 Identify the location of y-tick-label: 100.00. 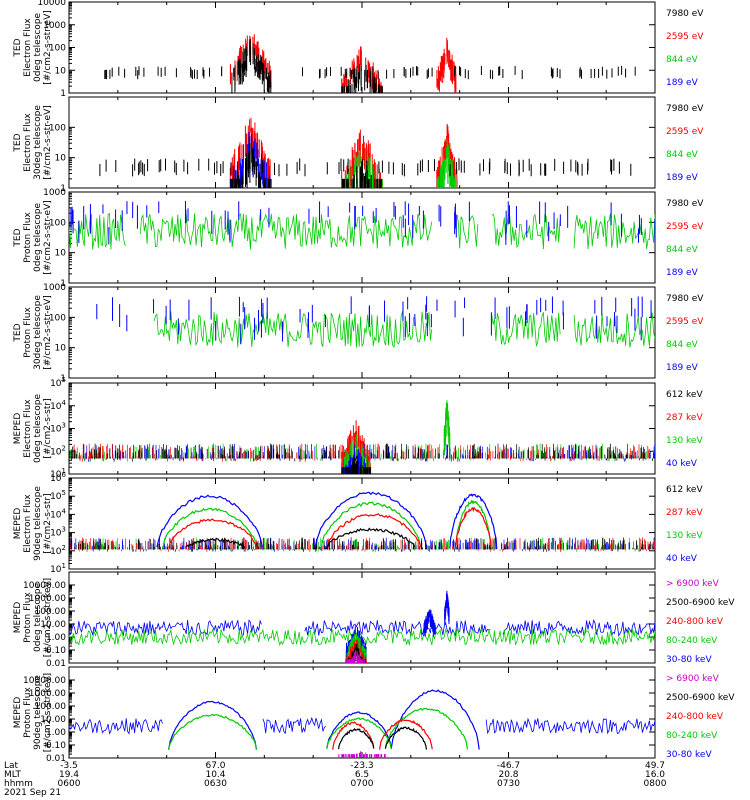
(51, 612).